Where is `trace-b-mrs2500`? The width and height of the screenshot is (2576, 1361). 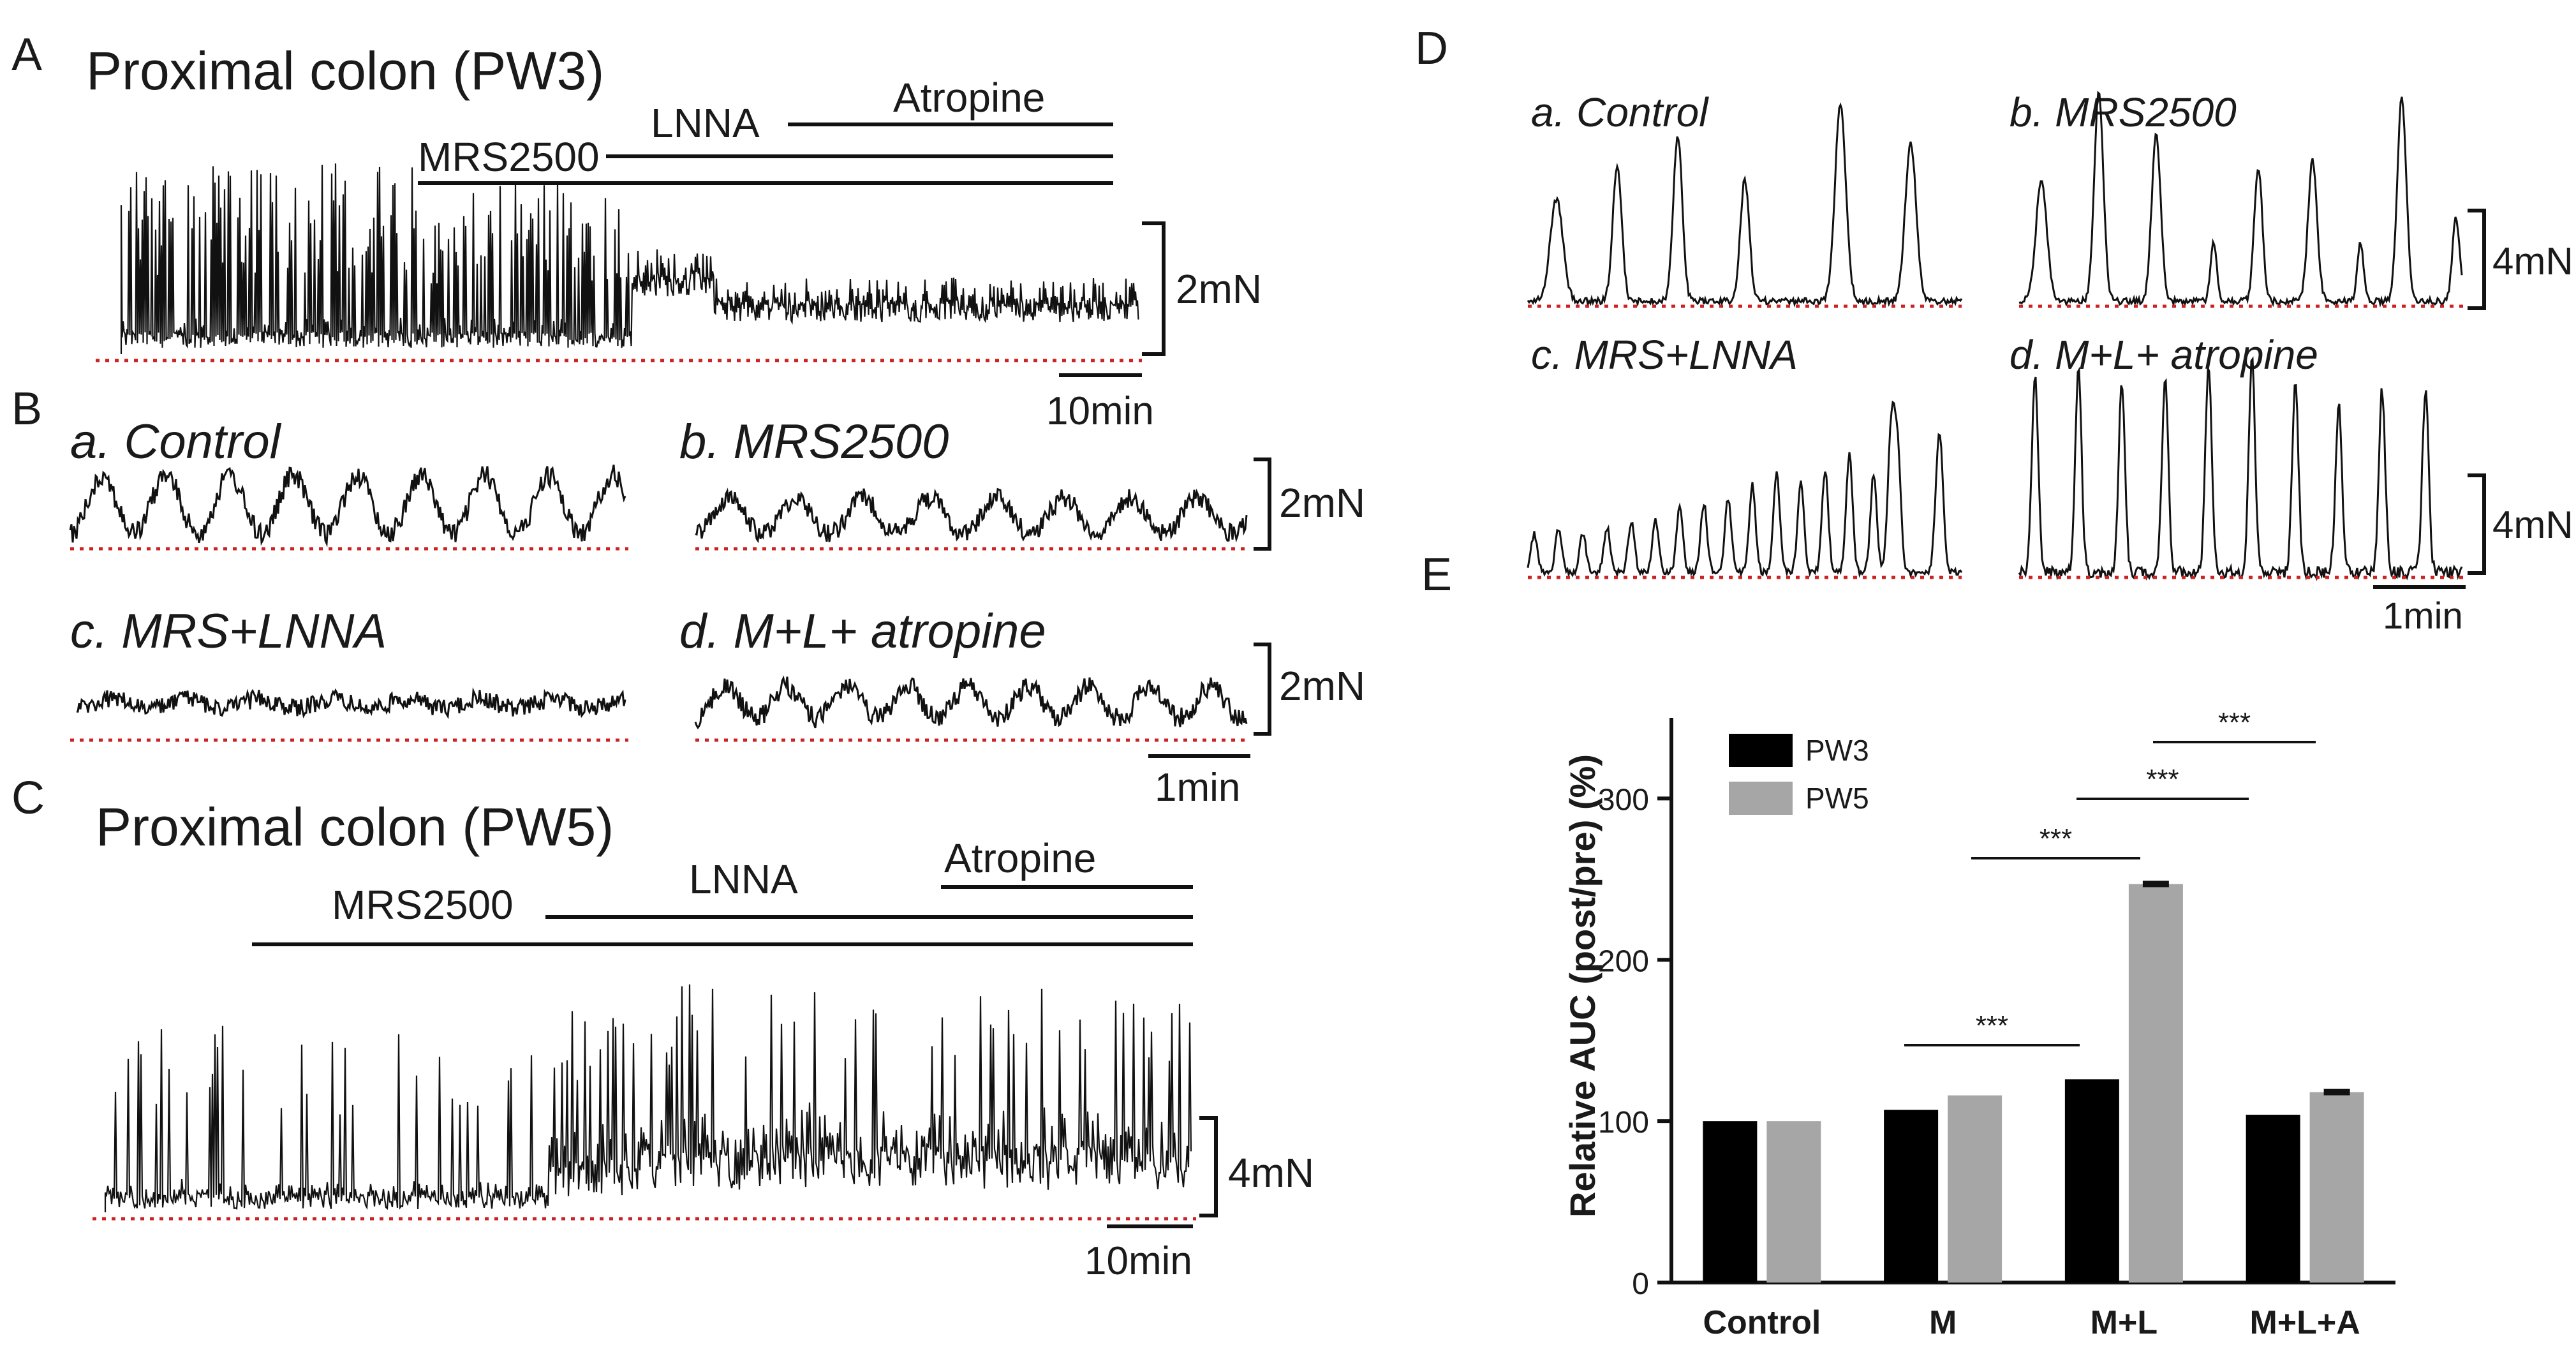 trace-b-mrs2500 is located at coordinates (971, 515).